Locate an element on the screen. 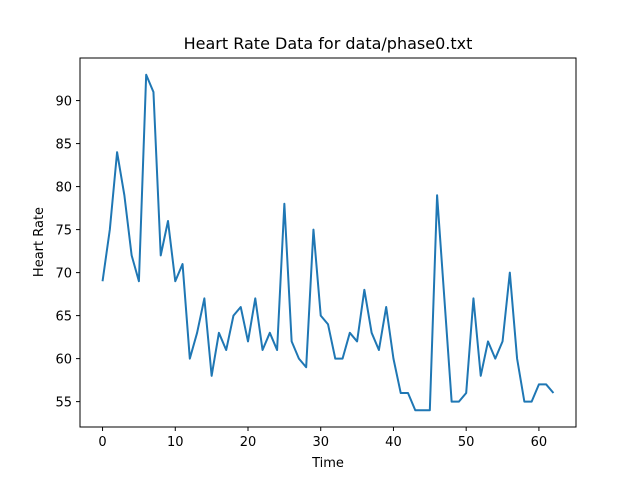 Image resolution: width=640 pixels, height=480 pixels. x-tick-label: 40 is located at coordinates (393, 442).